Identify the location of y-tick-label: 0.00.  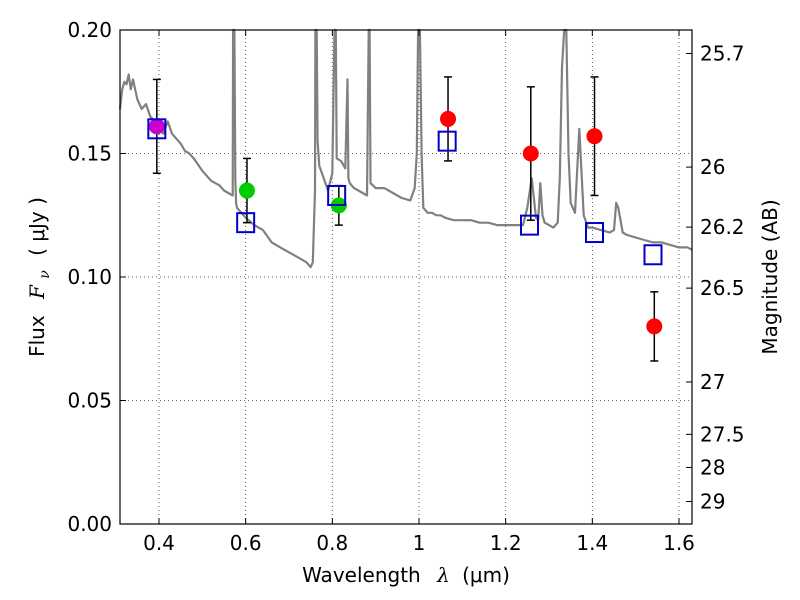
(89, 524).